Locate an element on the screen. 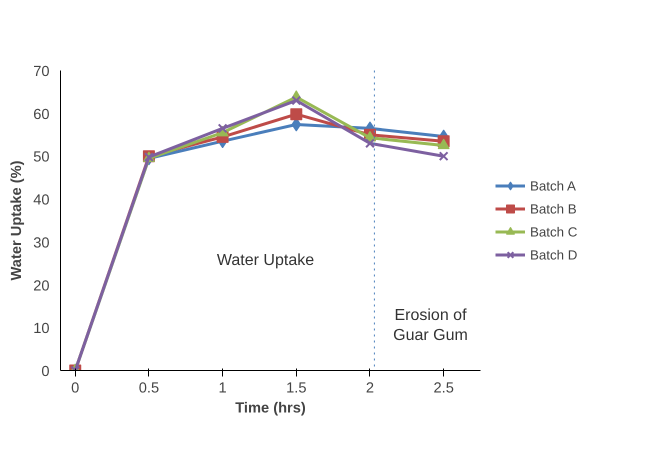 Image resolution: width=669 pixels, height=469 pixels. y-tick-label: 0 is located at coordinates (45, 372).